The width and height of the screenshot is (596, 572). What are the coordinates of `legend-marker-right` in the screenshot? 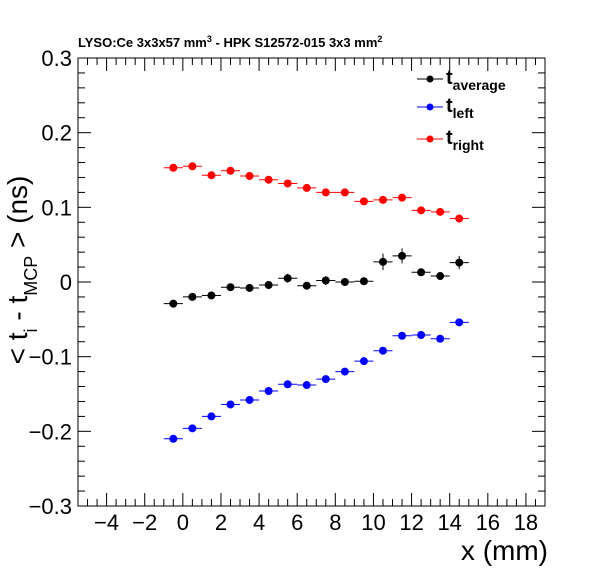 It's located at (430, 139).